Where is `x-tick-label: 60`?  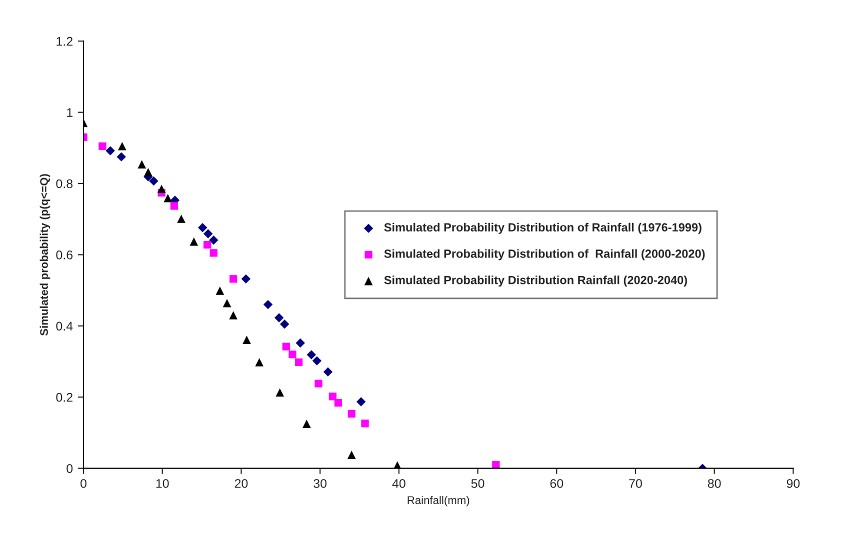
x-tick-label: 60 is located at coordinates (557, 483).